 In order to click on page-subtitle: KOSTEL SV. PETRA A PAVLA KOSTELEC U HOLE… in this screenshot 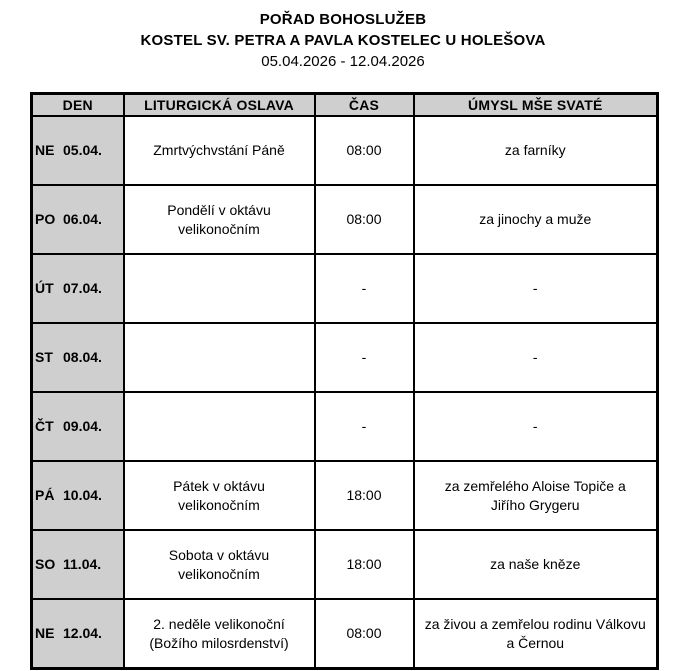, I will do `click(343, 40)`.